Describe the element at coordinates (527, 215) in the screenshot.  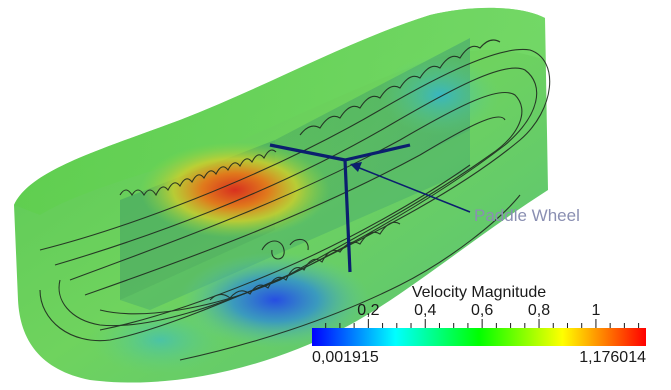
I see `paddle-wheel-label: Paddle Wheel` at that location.